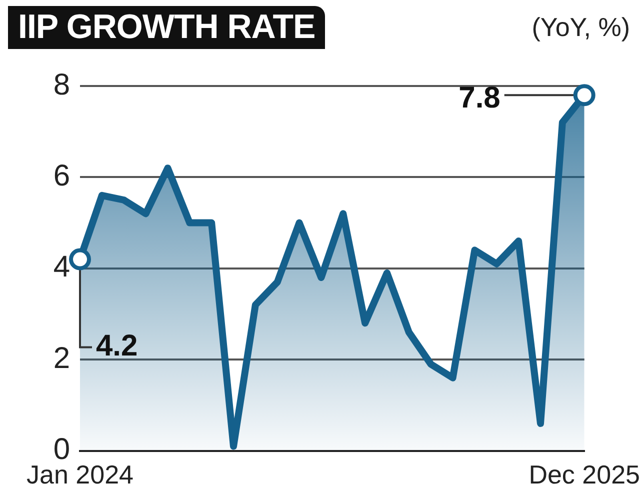 This screenshot has width=642, height=501. What do you see at coordinates (479, 97) in the screenshot?
I see `annotation: 7.8` at bounding box center [479, 97].